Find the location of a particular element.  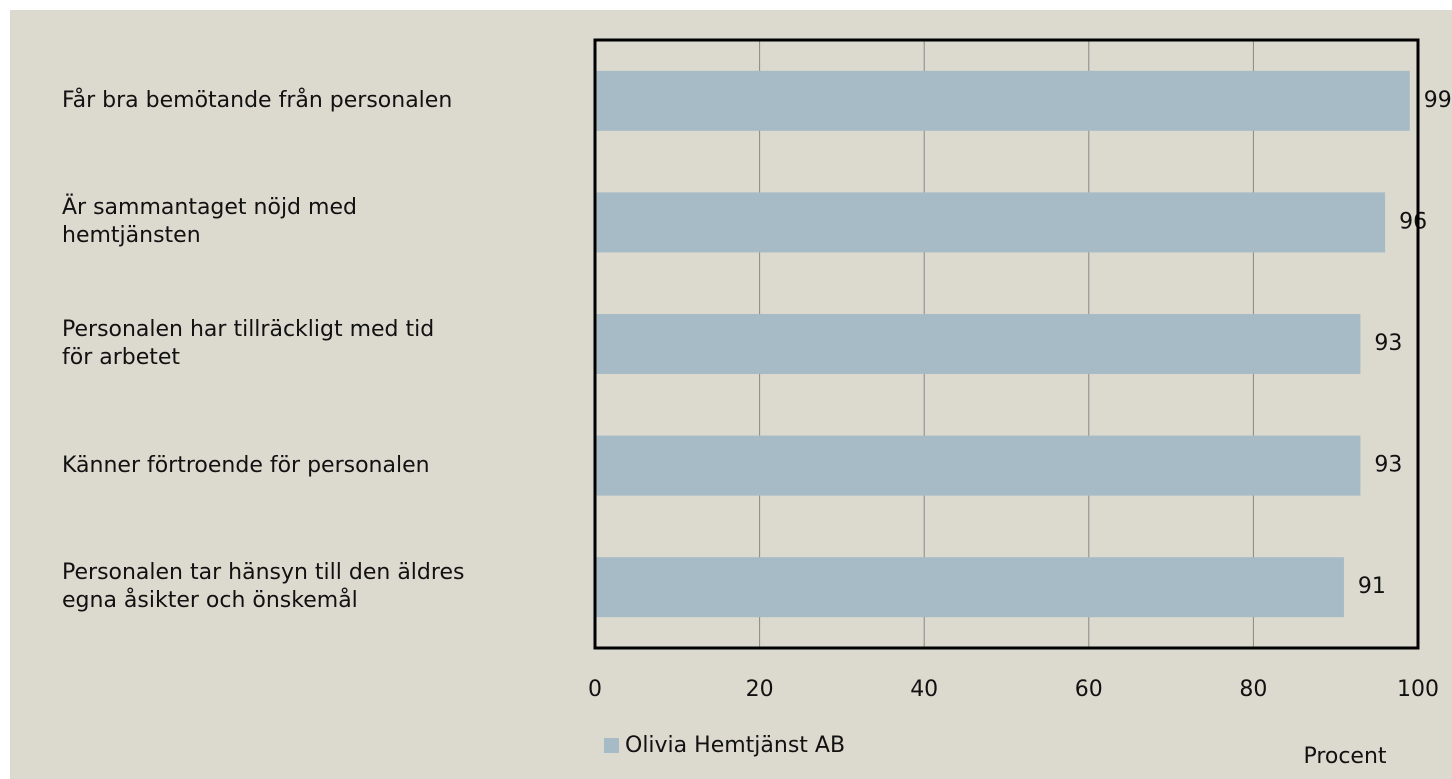

x-axis-label: Procent is located at coordinates (1344, 756).